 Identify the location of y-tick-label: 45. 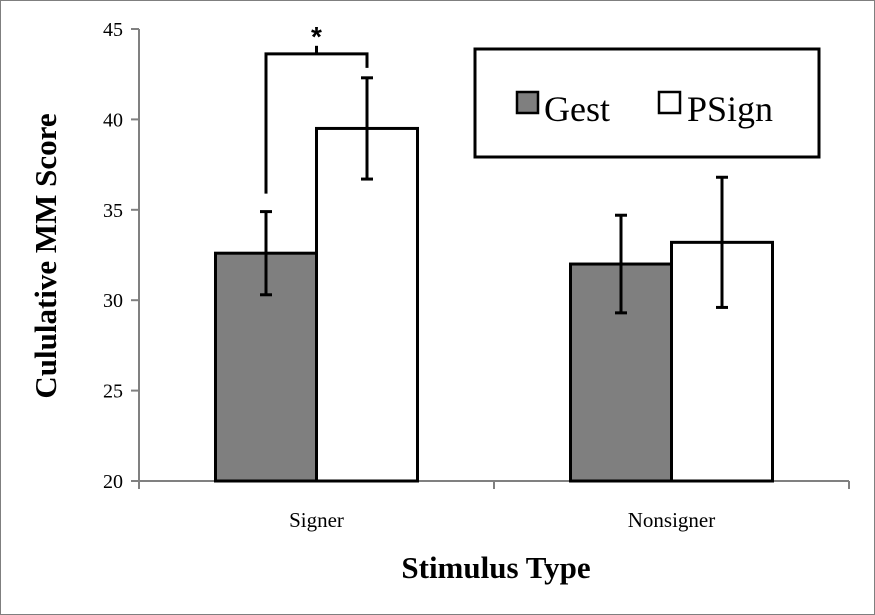
(113, 30).